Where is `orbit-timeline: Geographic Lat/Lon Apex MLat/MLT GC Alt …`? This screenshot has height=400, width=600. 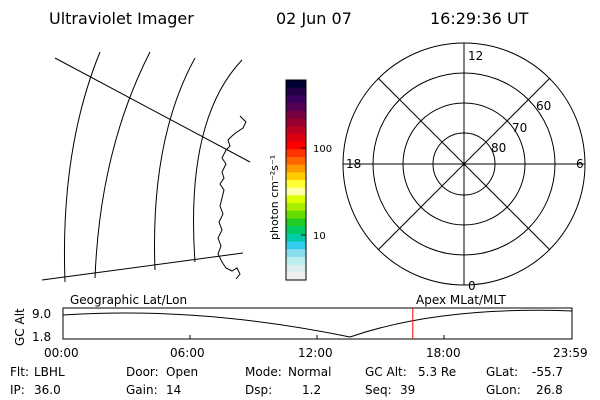 orbit-timeline: Geographic Lat/Lon Apex MLat/MLT GC Alt … is located at coordinates (293, 319).